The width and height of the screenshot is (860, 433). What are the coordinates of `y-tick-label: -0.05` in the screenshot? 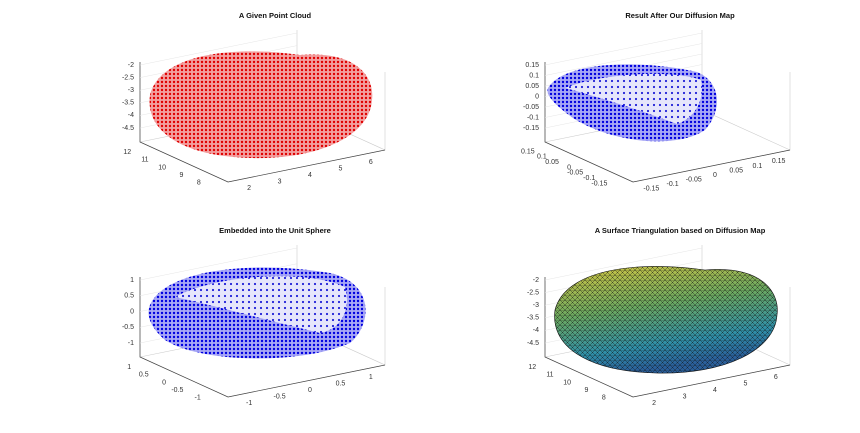 It's located at (575, 173).